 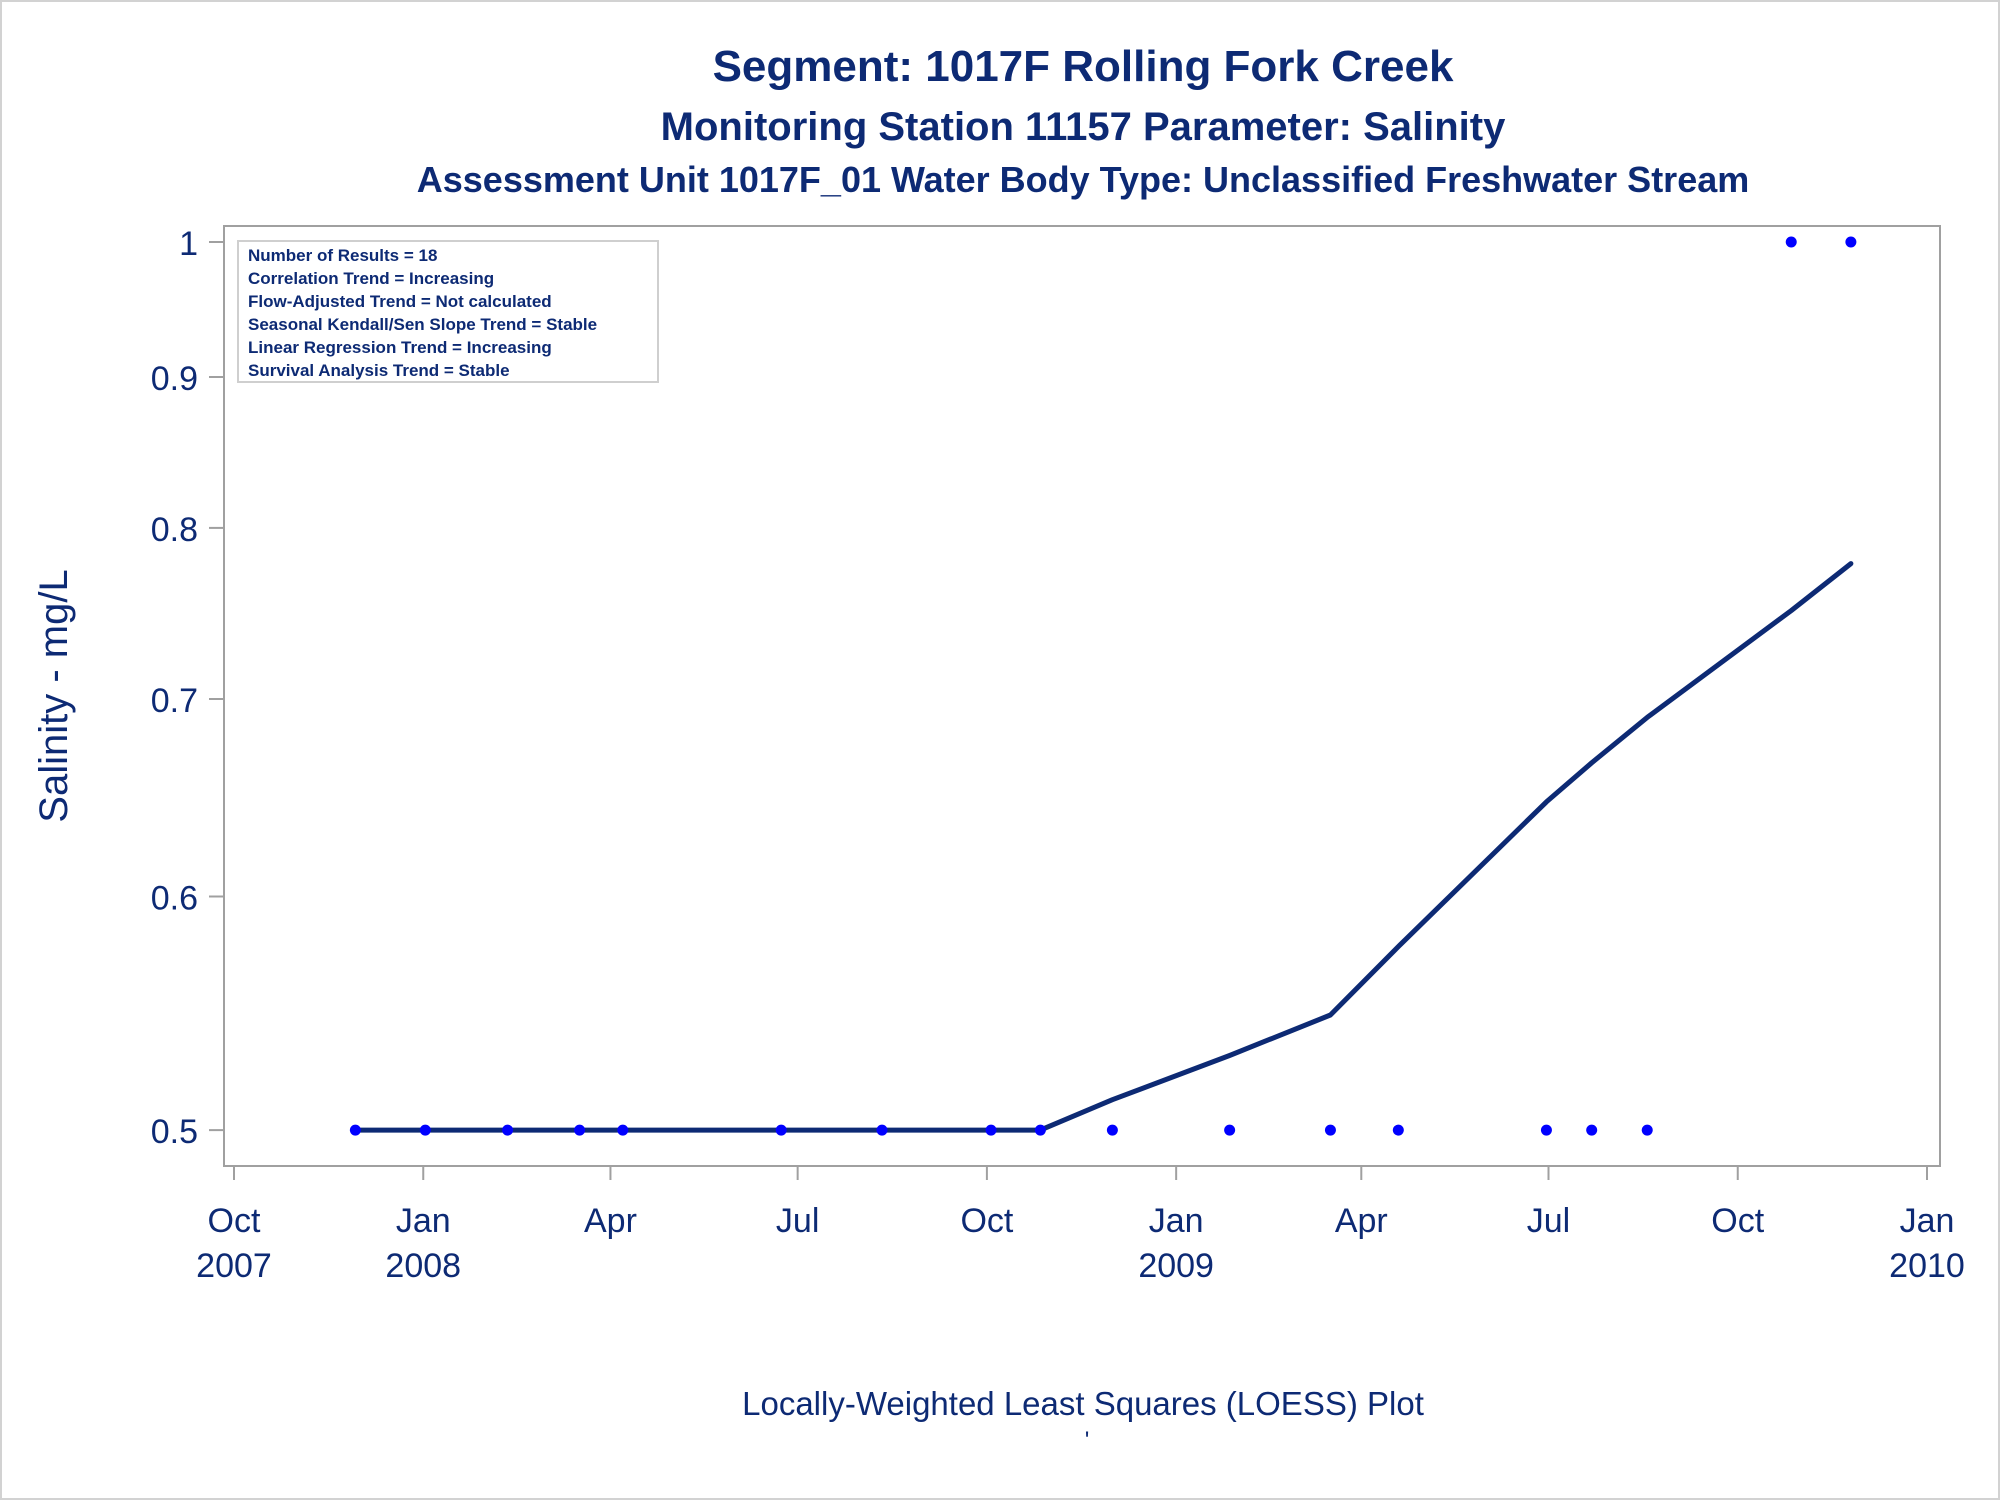 I want to click on stats-box-frame, so click(x=448, y=311).